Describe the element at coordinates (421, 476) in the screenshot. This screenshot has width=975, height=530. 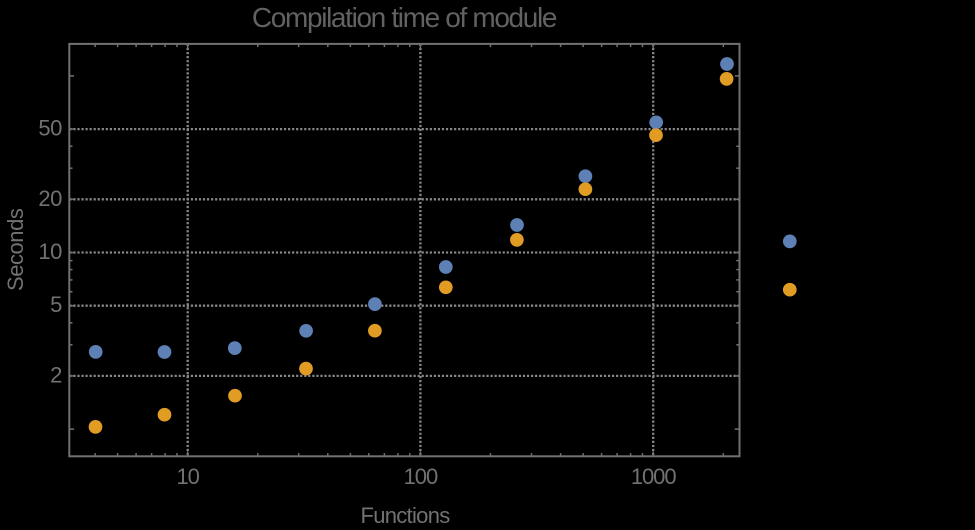
I see `svg-text: 100` at that location.